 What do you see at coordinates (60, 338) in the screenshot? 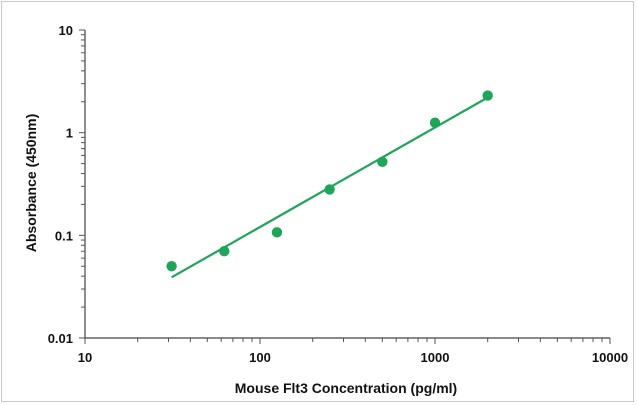
I see `y-tick-label: 0.01` at bounding box center [60, 338].